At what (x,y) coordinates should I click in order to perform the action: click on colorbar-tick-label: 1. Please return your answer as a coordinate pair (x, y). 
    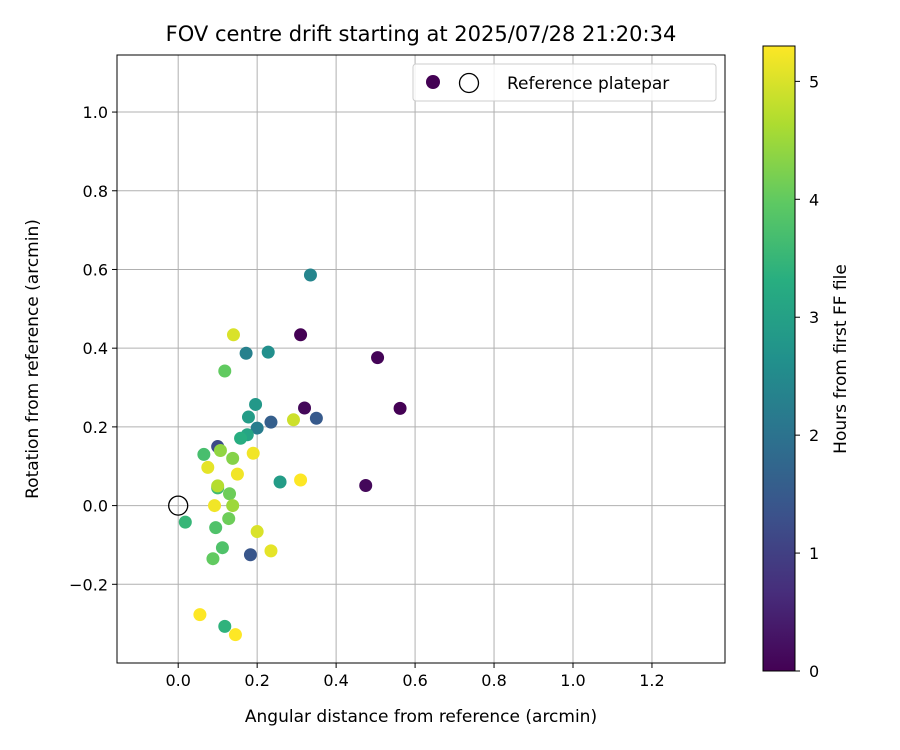
    Looking at the image, I should click on (814, 553).